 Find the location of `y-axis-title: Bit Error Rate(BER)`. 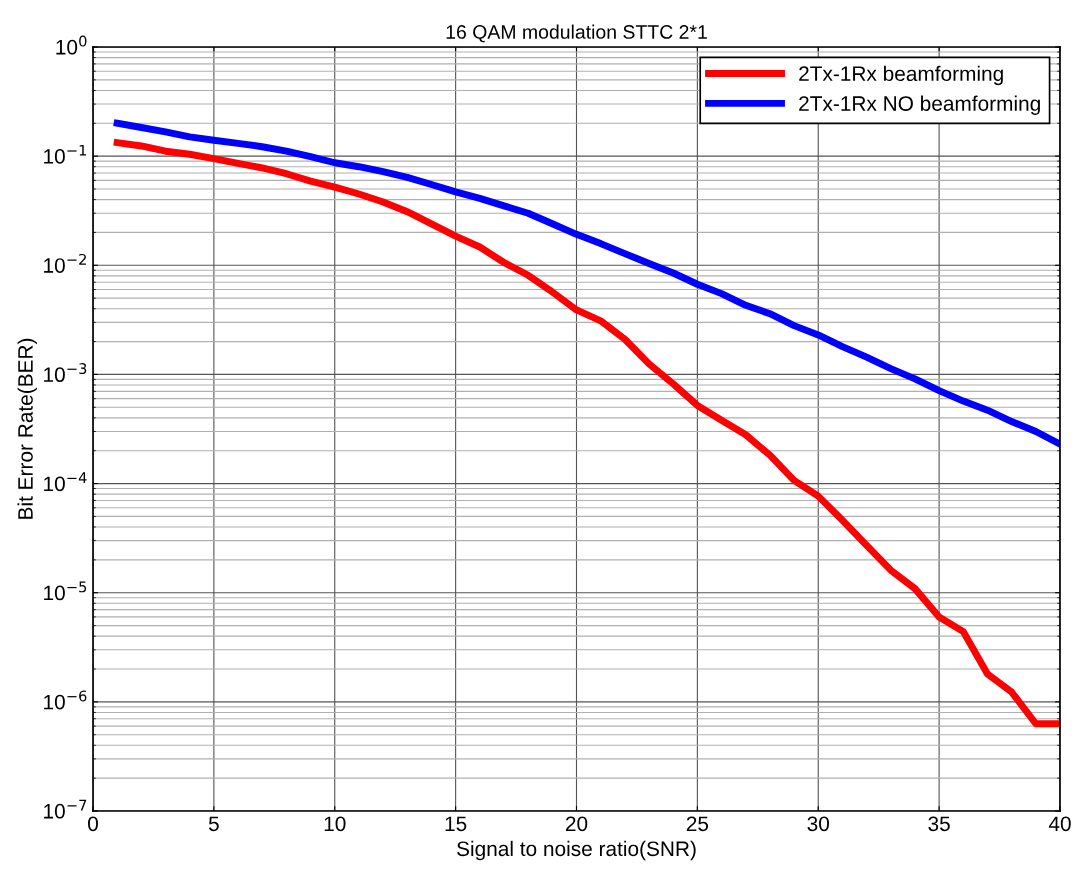

y-axis-title: Bit Error Rate(BER) is located at coordinates (27, 428).